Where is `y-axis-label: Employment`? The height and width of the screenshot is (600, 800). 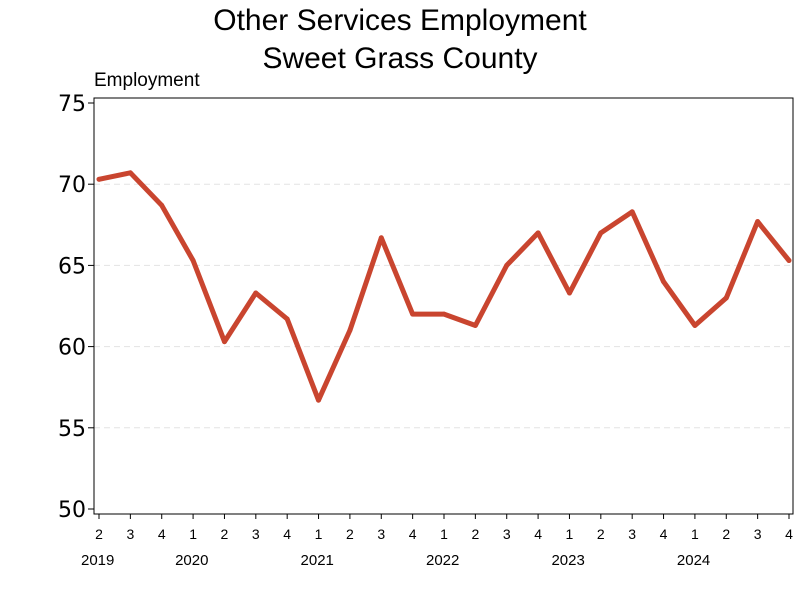 y-axis-label: Employment is located at coordinates (147, 80).